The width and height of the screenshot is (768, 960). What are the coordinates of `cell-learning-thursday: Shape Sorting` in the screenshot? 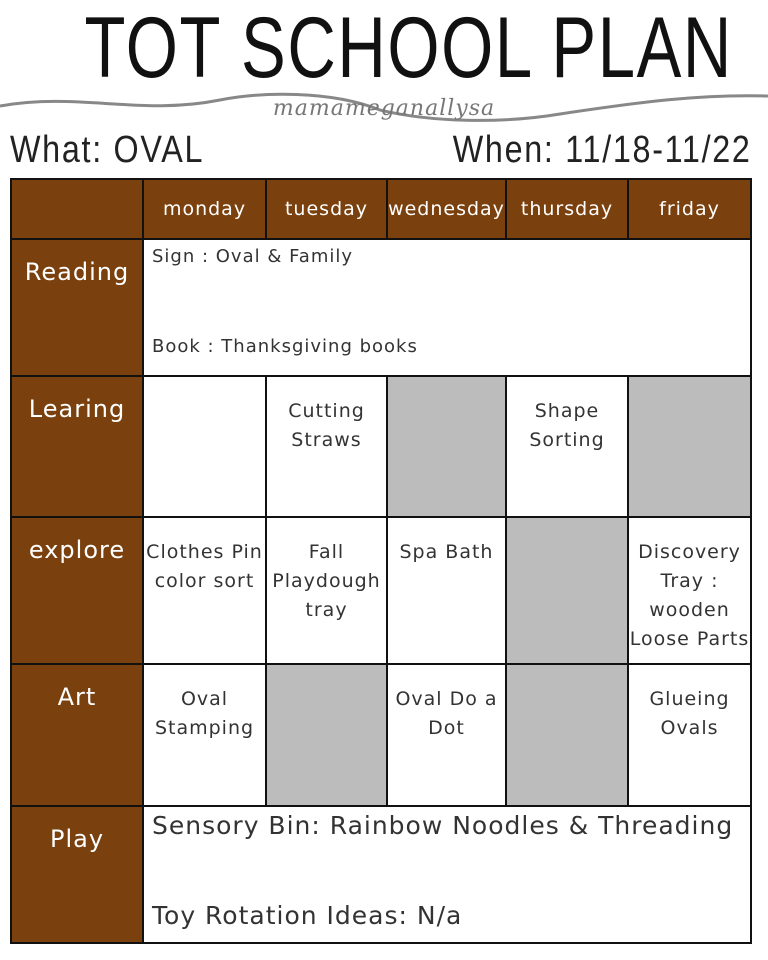 It's located at (567, 446).